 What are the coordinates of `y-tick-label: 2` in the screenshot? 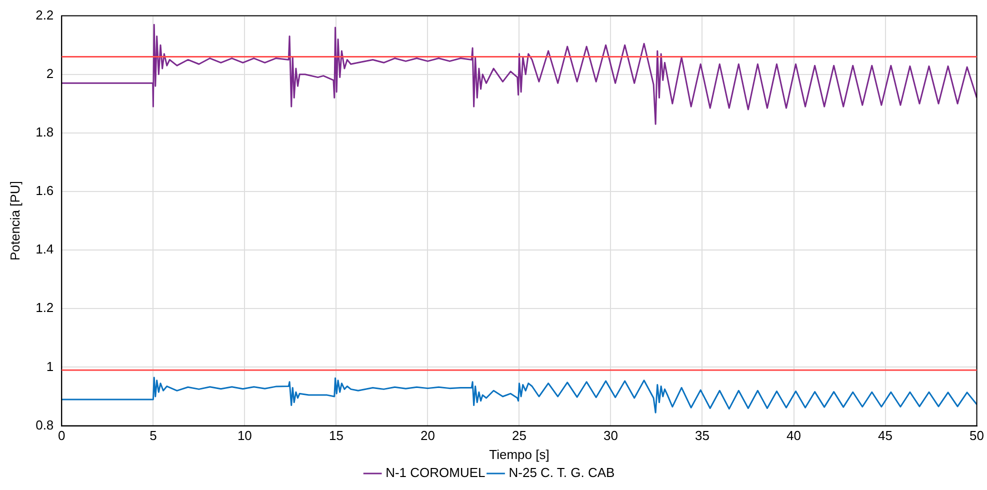 It's located at (50, 73).